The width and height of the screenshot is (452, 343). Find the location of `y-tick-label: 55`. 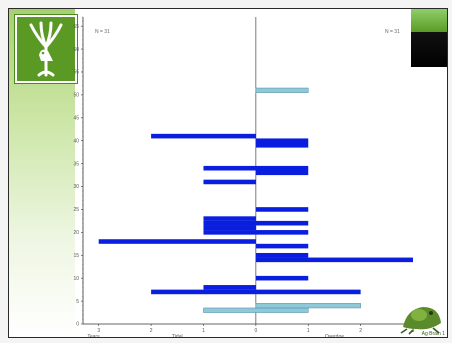

y-tick-label: 55 is located at coordinates (76, 73).